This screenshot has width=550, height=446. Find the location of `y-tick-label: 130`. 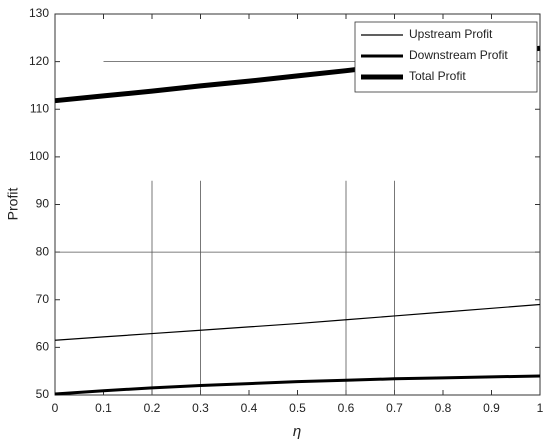

y-tick-label: 130 is located at coordinates (39, 13).